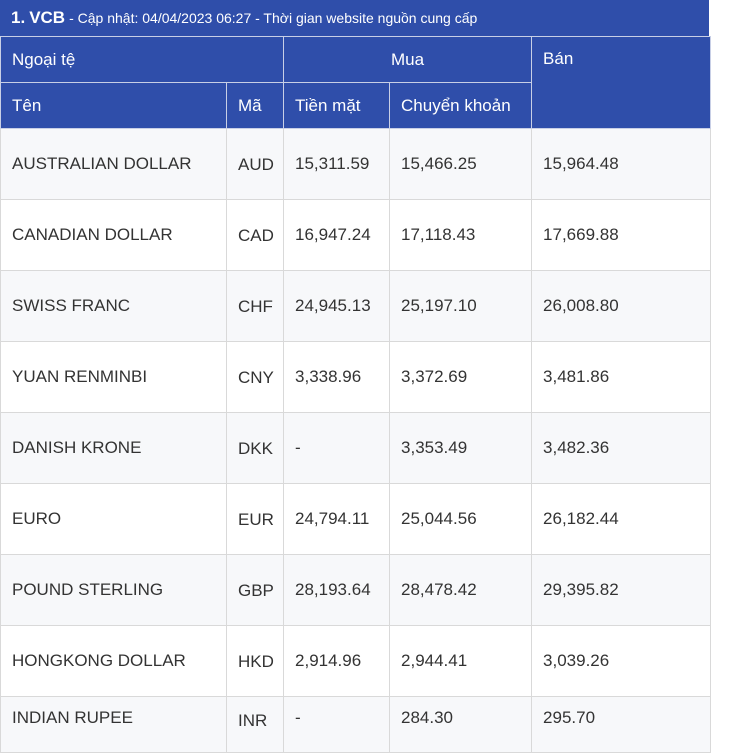  Describe the element at coordinates (337, 590) in the screenshot. I see `cash-buy-cell: 28,193.64` at that location.